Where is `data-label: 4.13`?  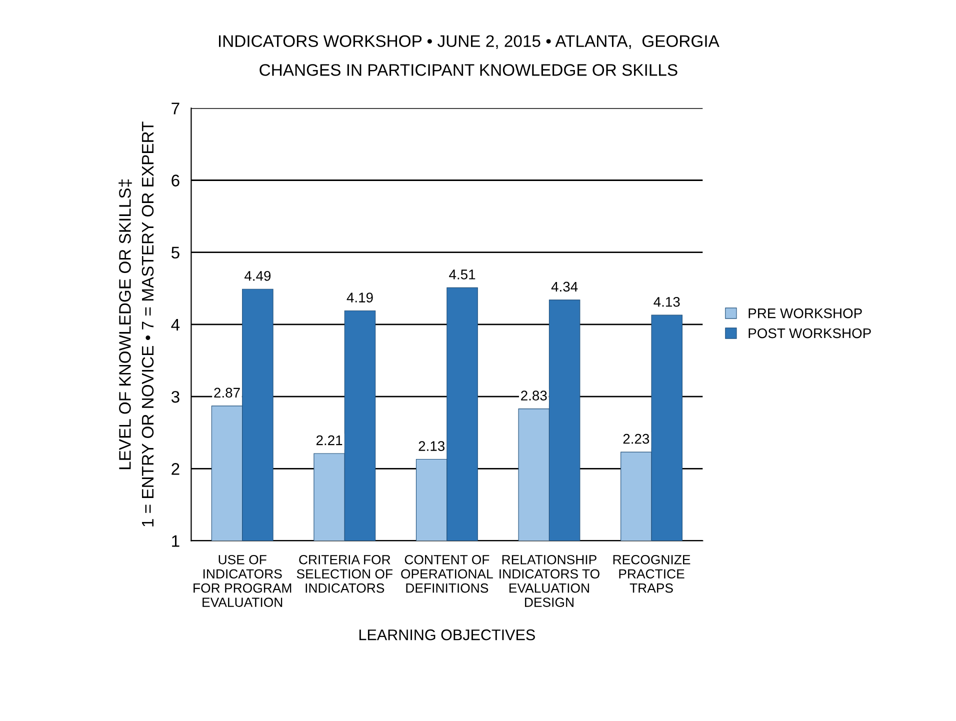 data-label: 4.13 is located at coordinates (667, 301).